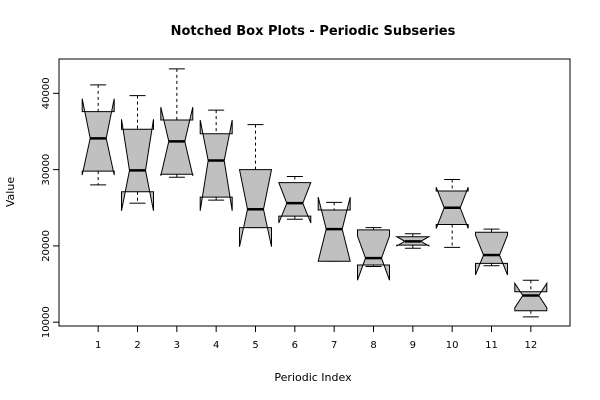 The height and width of the screenshot is (400, 600). Describe the element at coordinates (373, 345) in the screenshot. I see `x-tick-label: 8` at that location.